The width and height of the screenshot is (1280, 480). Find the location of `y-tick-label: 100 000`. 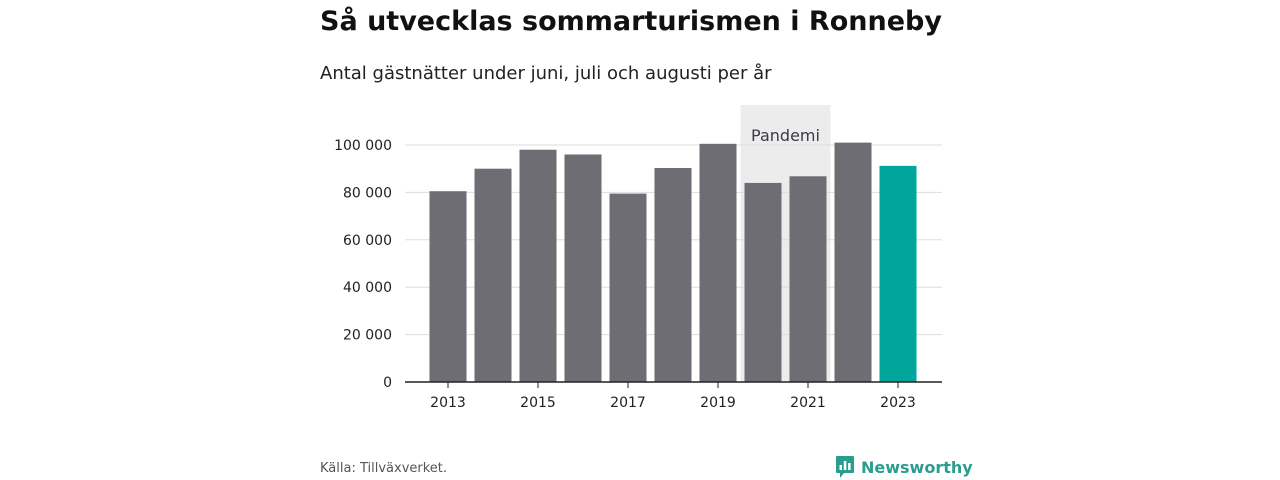

y-tick-label: 100 000 is located at coordinates (363, 146).